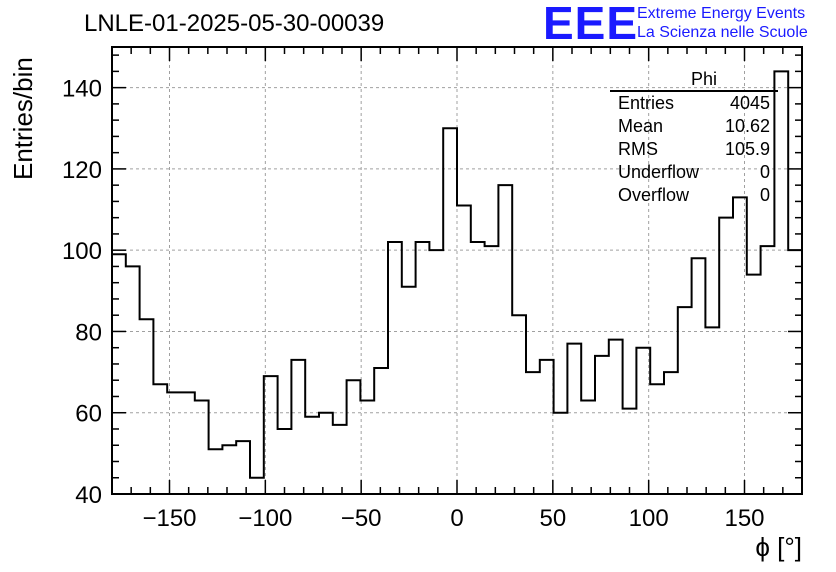 This screenshot has width=836, height=572. What do you see at coordinates (694, 195) in the screenshot?
I see `stats-row-overflow: Overflow 0` at bounding box center [694, 195].